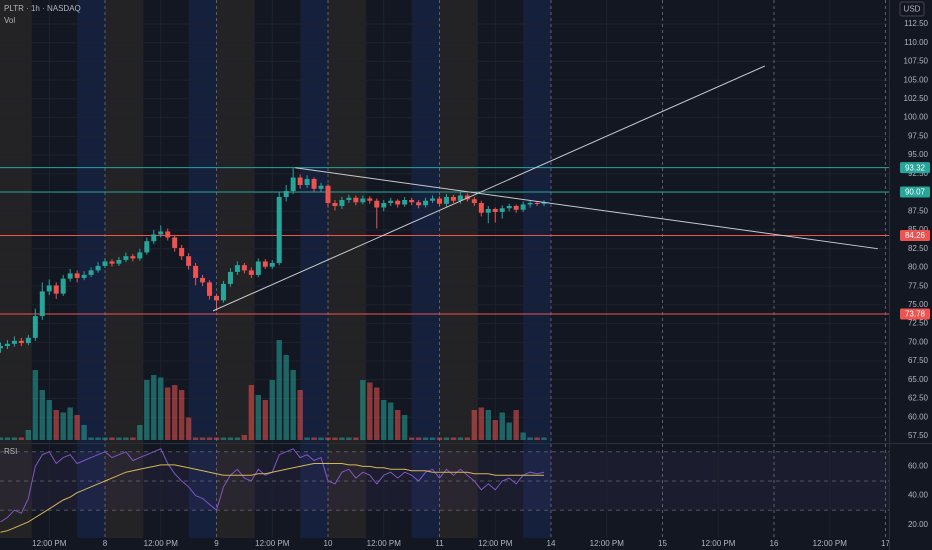 The image size is (932, 550). I want to click on y-tick-label: 65.00, so click(918, 379).